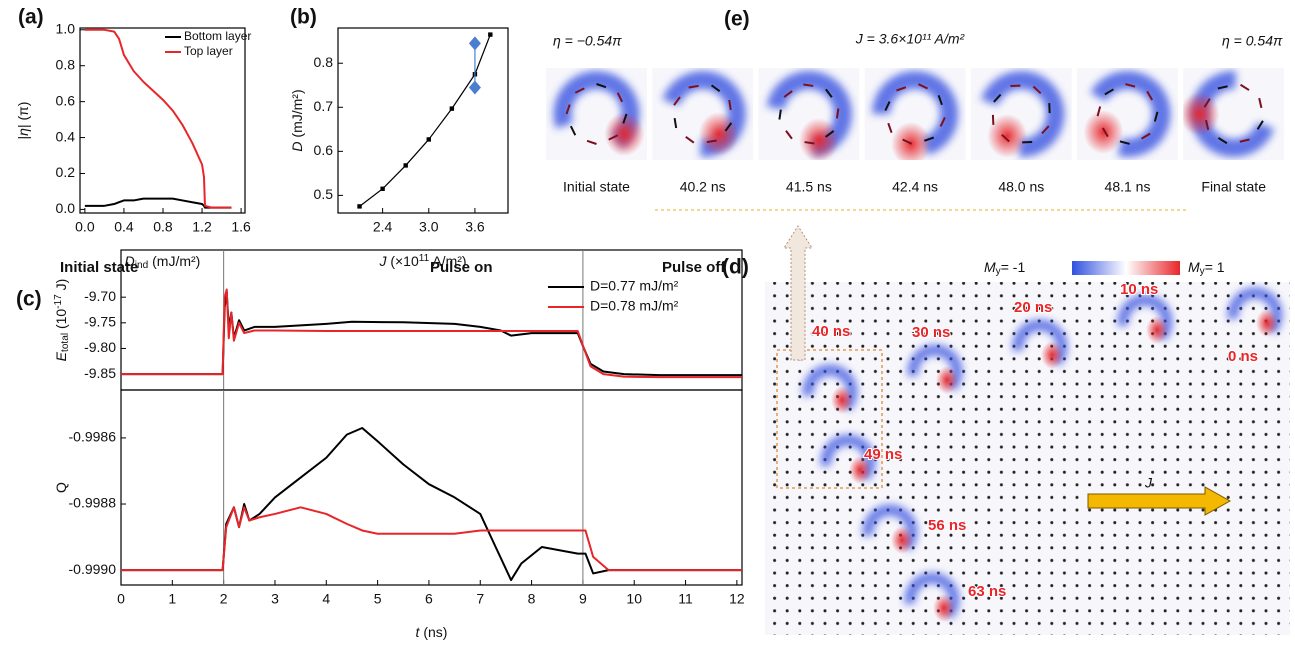  What do you see at coordinates (1206, 268) in the screenshot?
I see `colorbar-max: My= 1` at bounding box center [1206, 268].